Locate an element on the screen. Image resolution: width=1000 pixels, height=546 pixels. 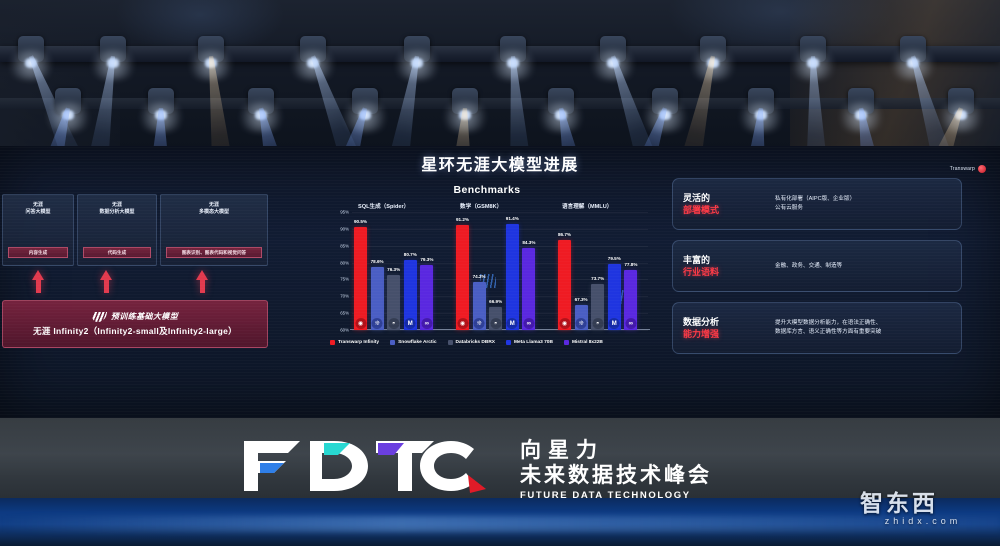
model-card-line2: 数据分析大模型 is located at coordinates (117, 212).